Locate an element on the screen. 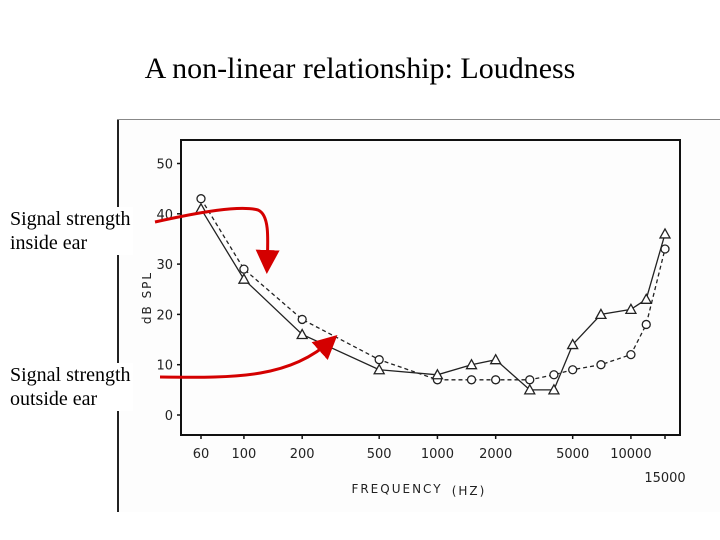  y-tick-label: 10 is located at coordinates (164, 366).